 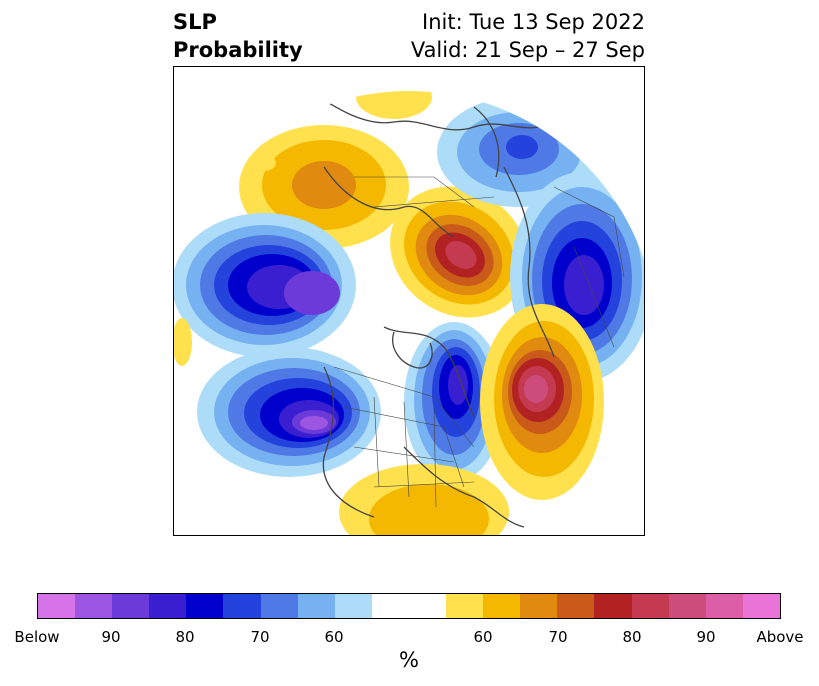 I want to click on title-valid-range: Valid: 21 Sep – 27 Sep, so click(x=527, y=50).